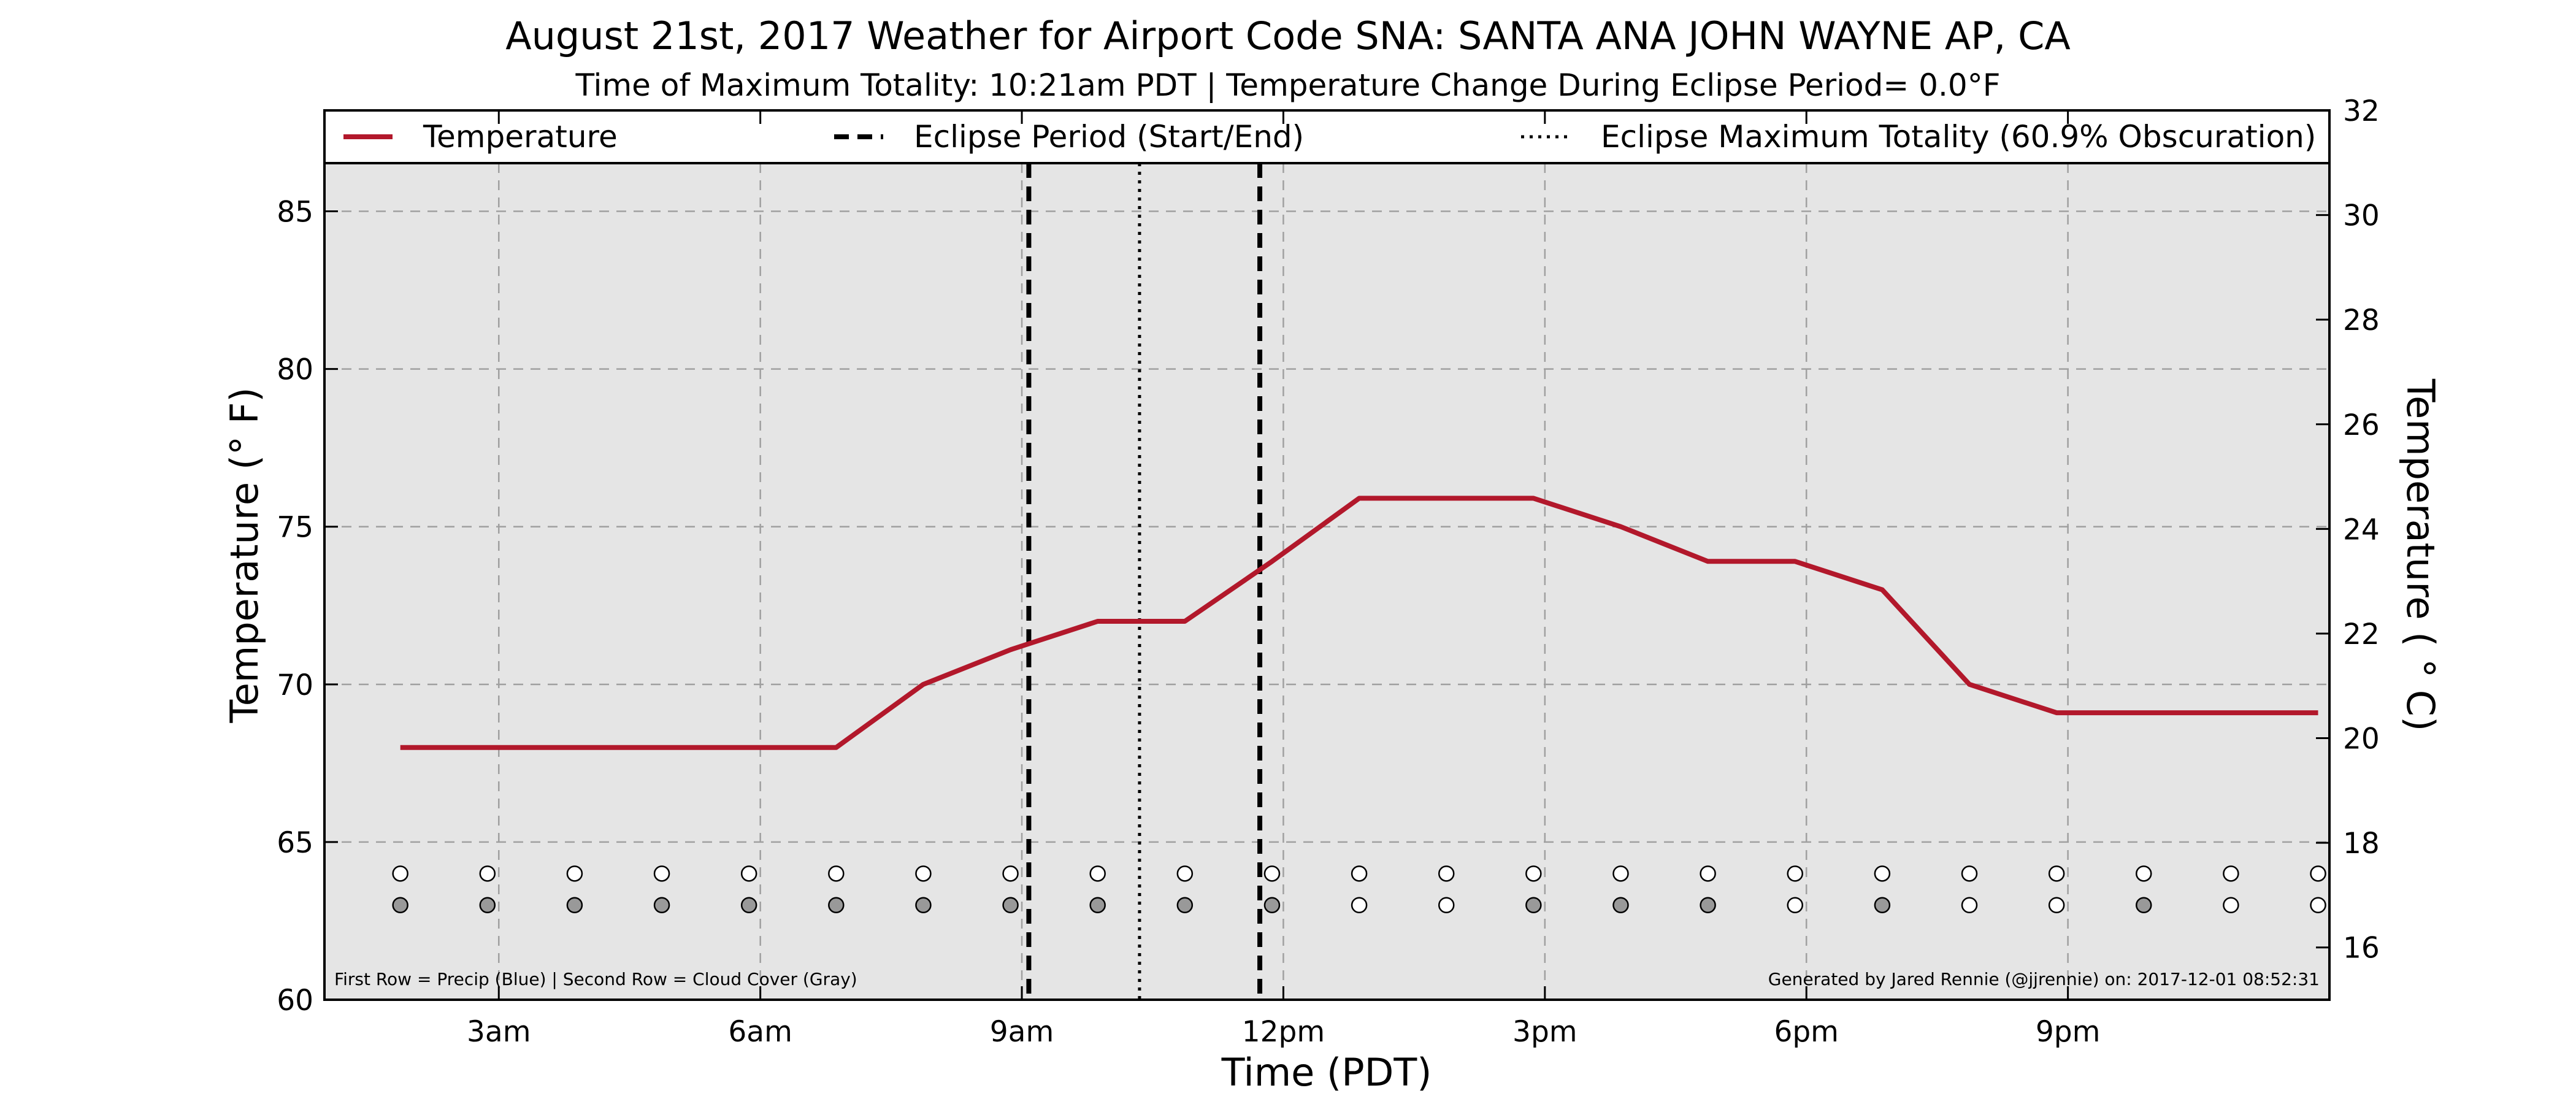 The height and width of the screenshot is (1104, 2576). I want to click on y-axis-right: 16 18 20 22 24 26 28 30 32, so click(2348, 529).